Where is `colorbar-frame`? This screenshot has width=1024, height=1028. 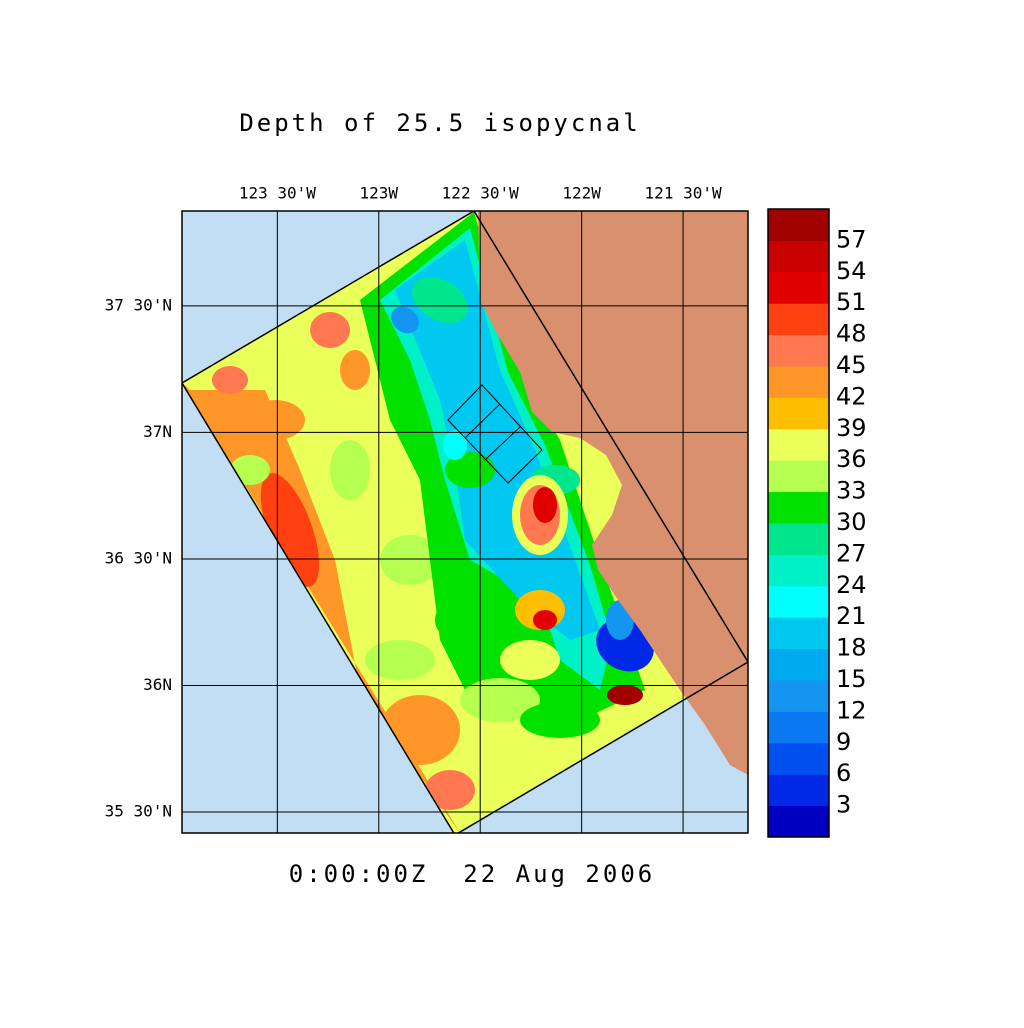
colorbar-frame is located at coordinates (798, 523).